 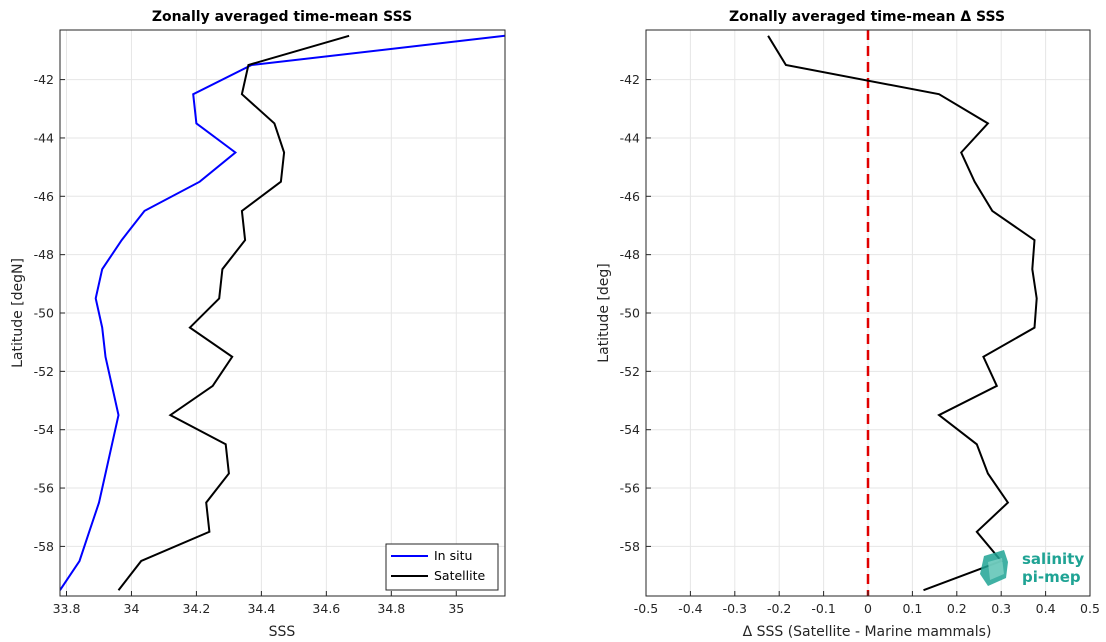 What do you see at coordinates (867, 17) in the screenshot?
I see `chart-title: Zonally averaged time-mean Δ SSS` at bounding box center [867, 17].